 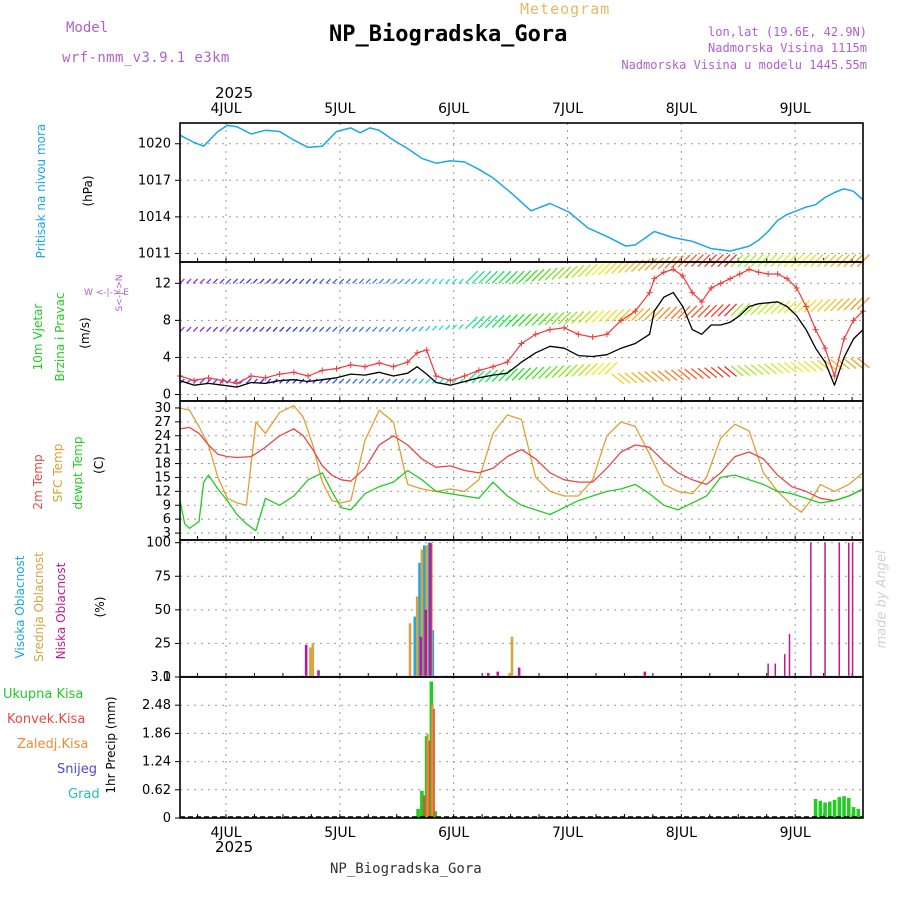 What do you see at coordinates (744, 65) in the screenshot?
I see `model-altitude-text: Nadmorska Visina u modelu 1445.55m` at bounding box center [744, 65].